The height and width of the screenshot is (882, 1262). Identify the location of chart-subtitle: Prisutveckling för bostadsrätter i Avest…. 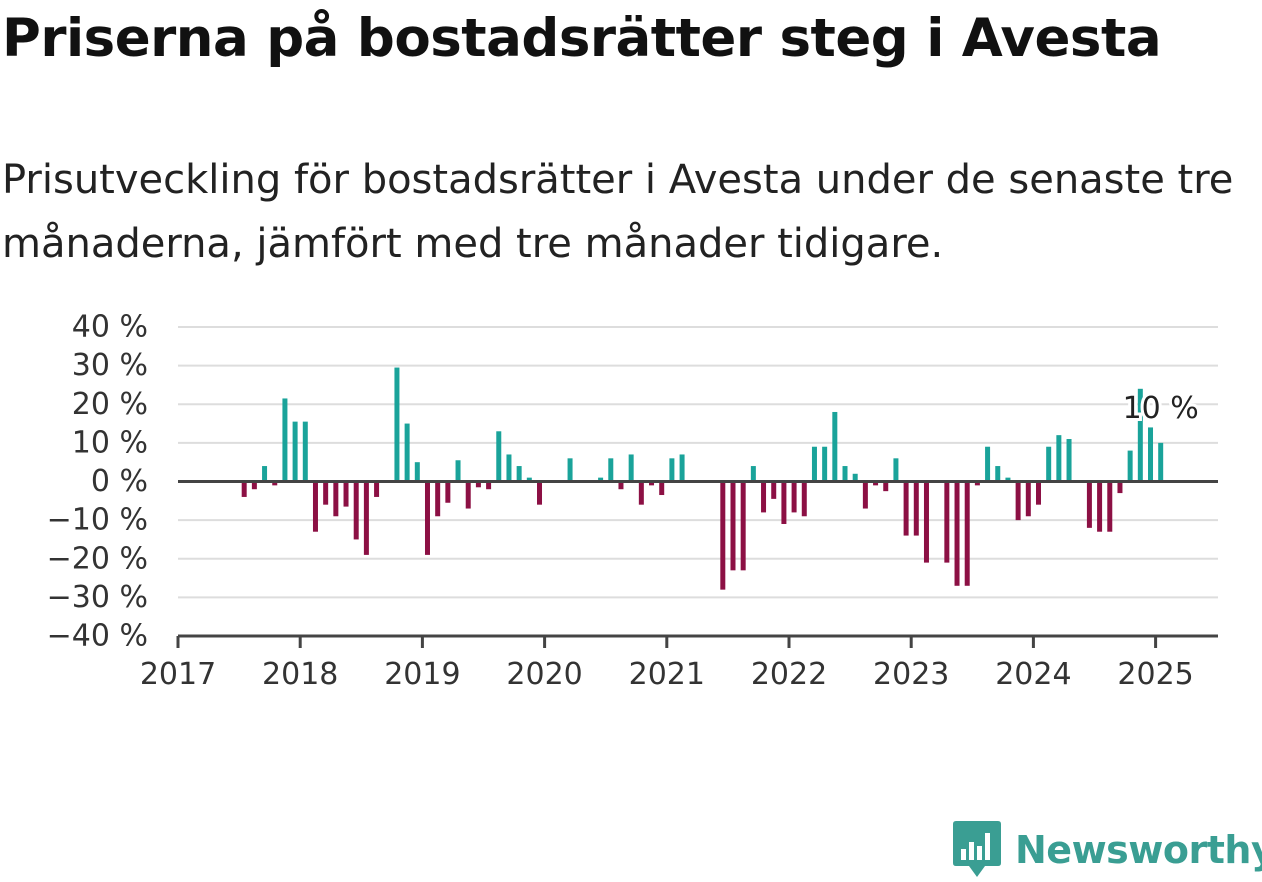
(618, 212).